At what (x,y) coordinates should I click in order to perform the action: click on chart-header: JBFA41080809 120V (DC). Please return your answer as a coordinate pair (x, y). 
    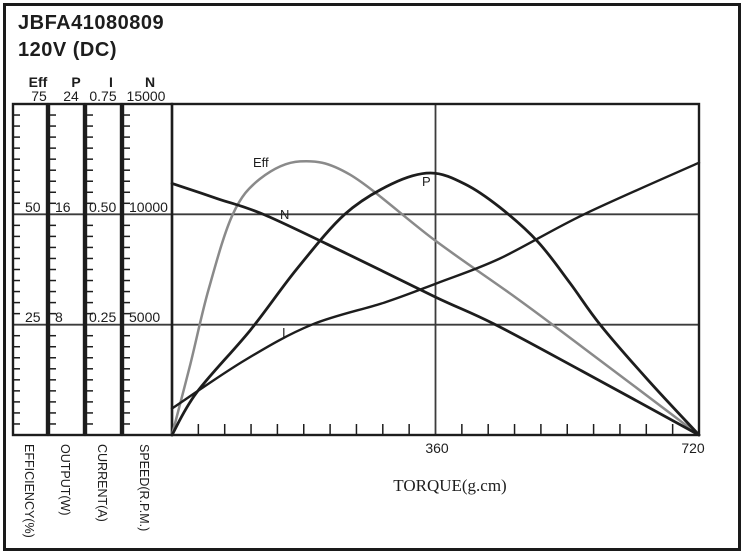
    Looking at the image, I should click on (91, 36).